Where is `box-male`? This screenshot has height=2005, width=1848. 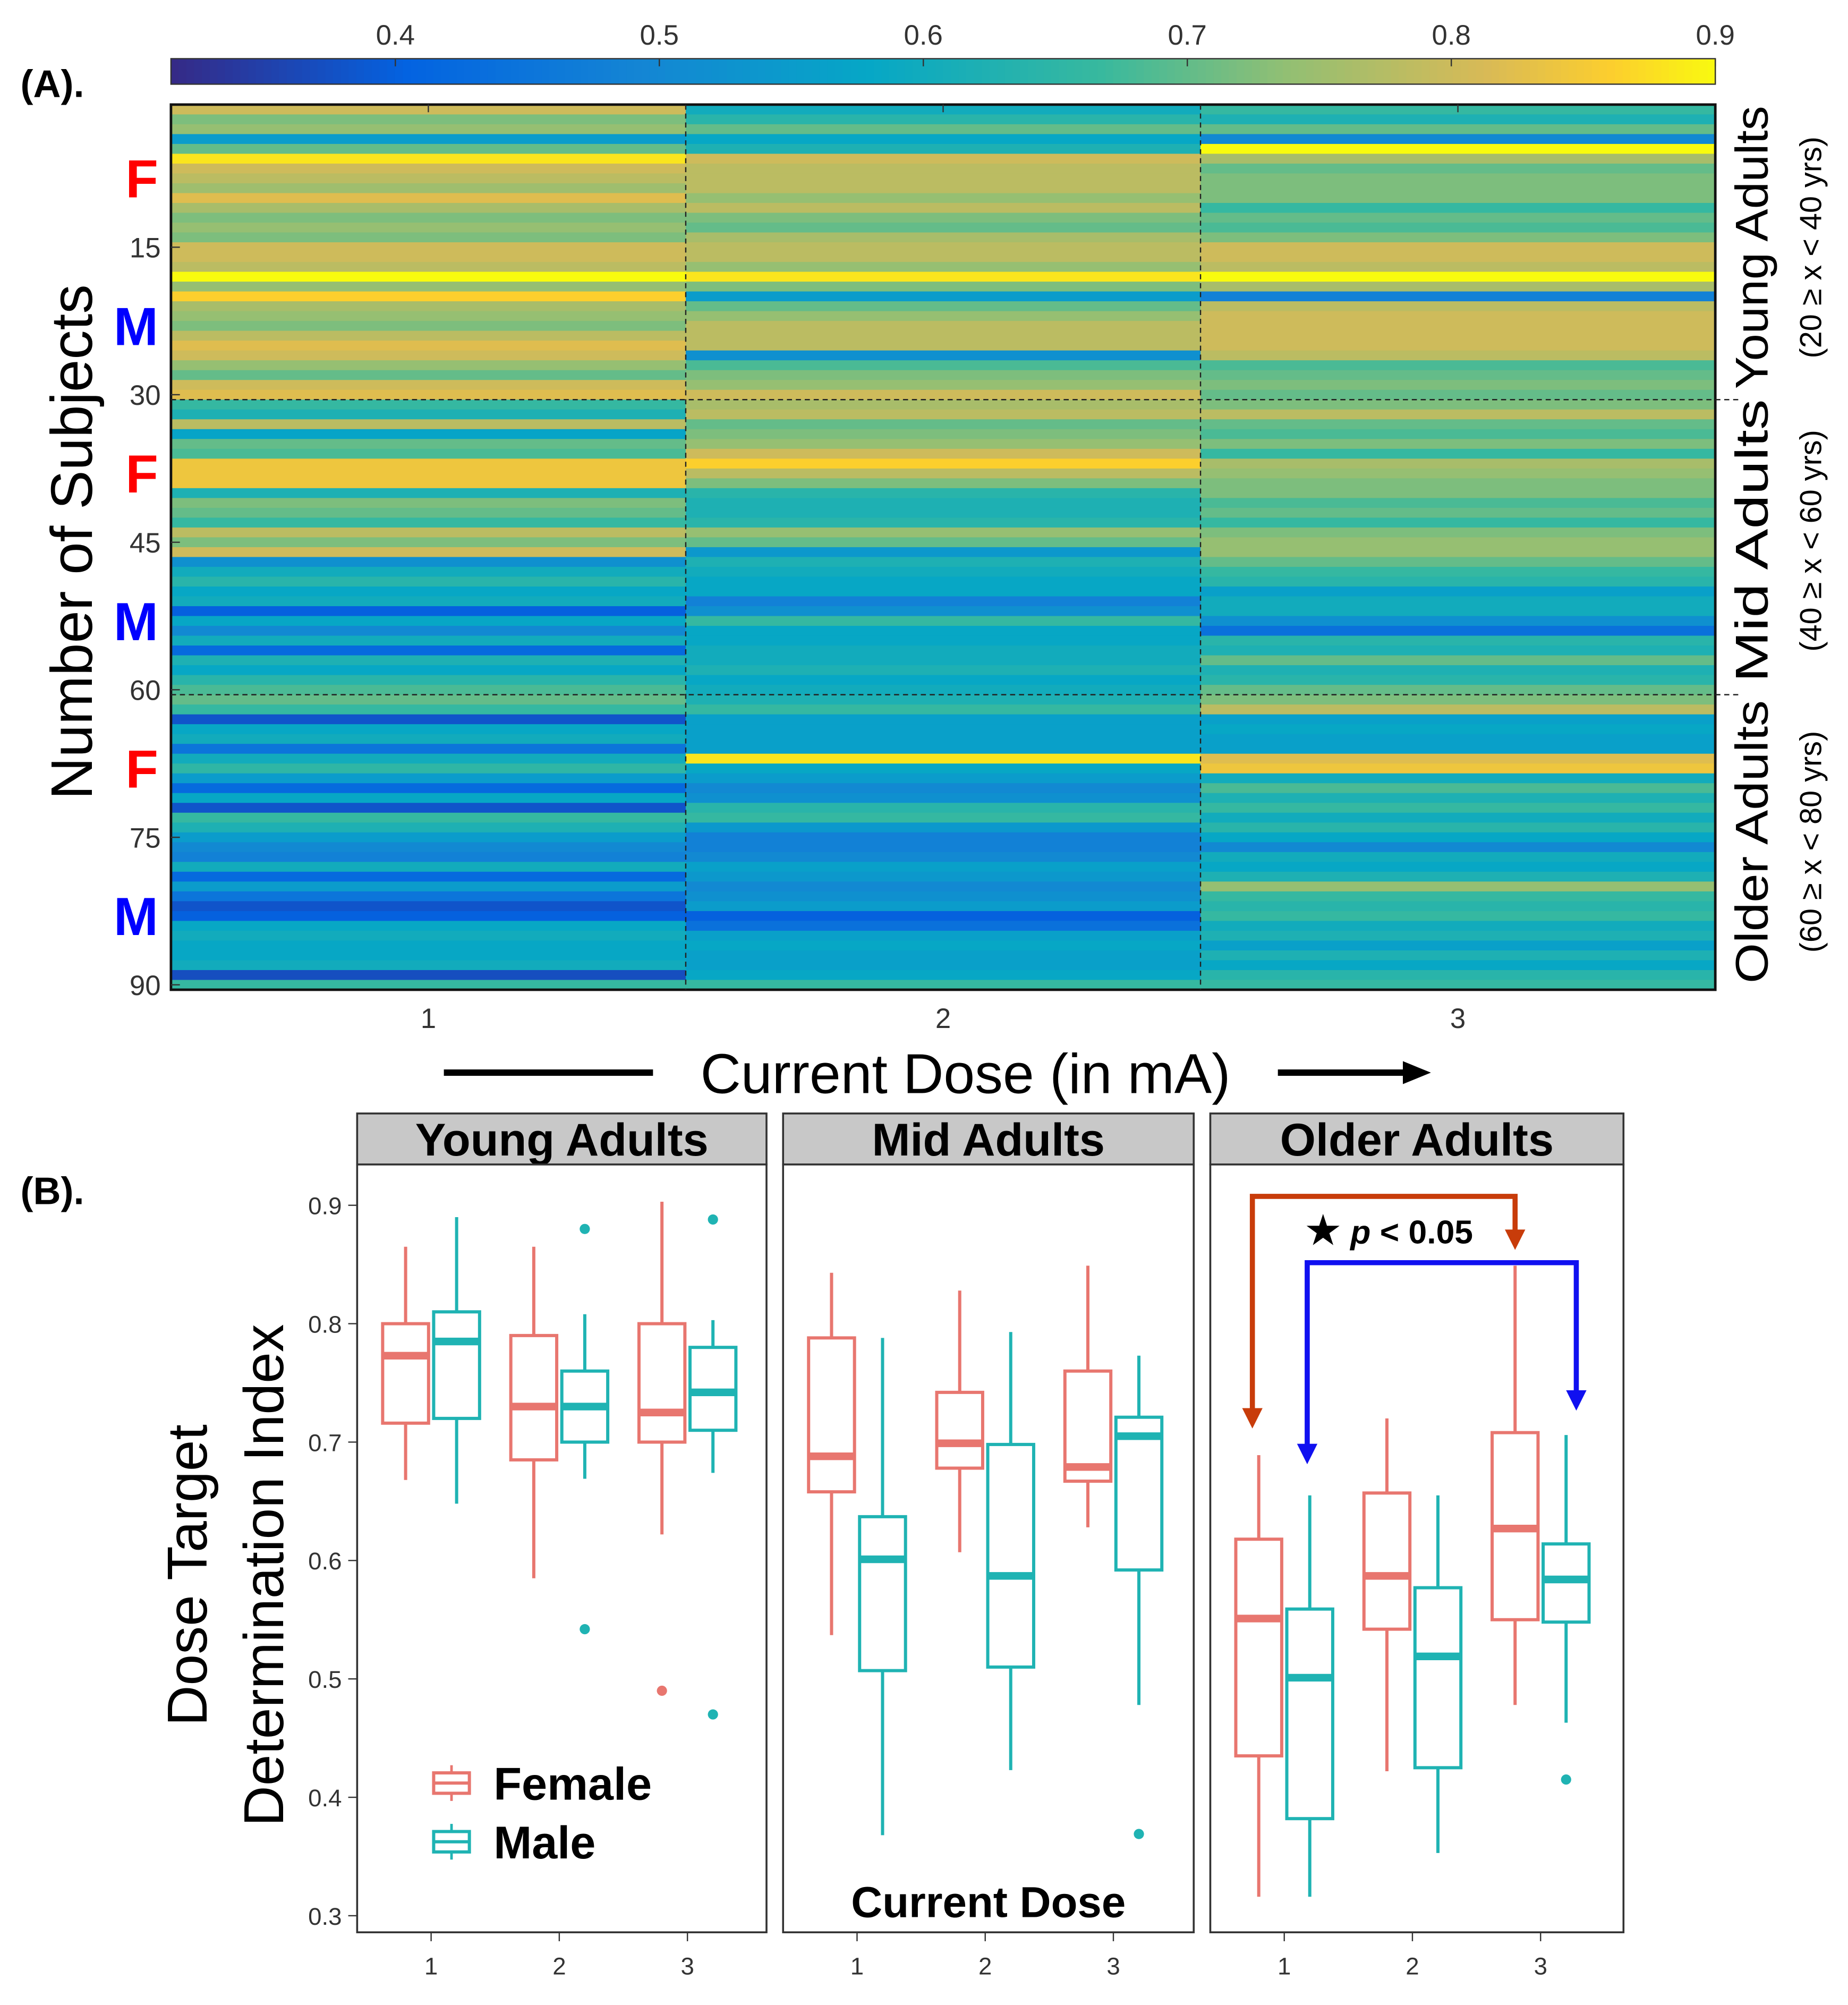
box-male is located at coordinates (585, 1429).